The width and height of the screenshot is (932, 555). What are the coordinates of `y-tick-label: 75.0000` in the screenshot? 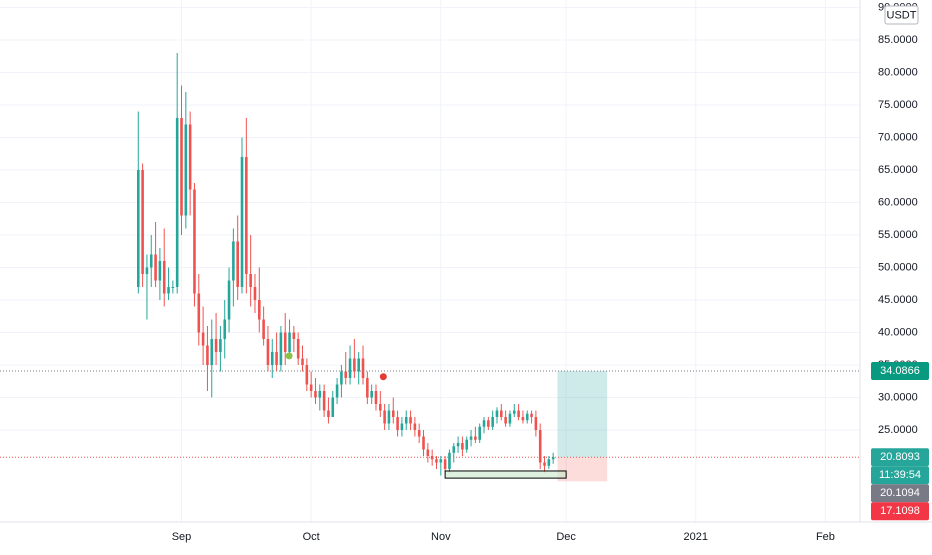 It's located at (898, 105).